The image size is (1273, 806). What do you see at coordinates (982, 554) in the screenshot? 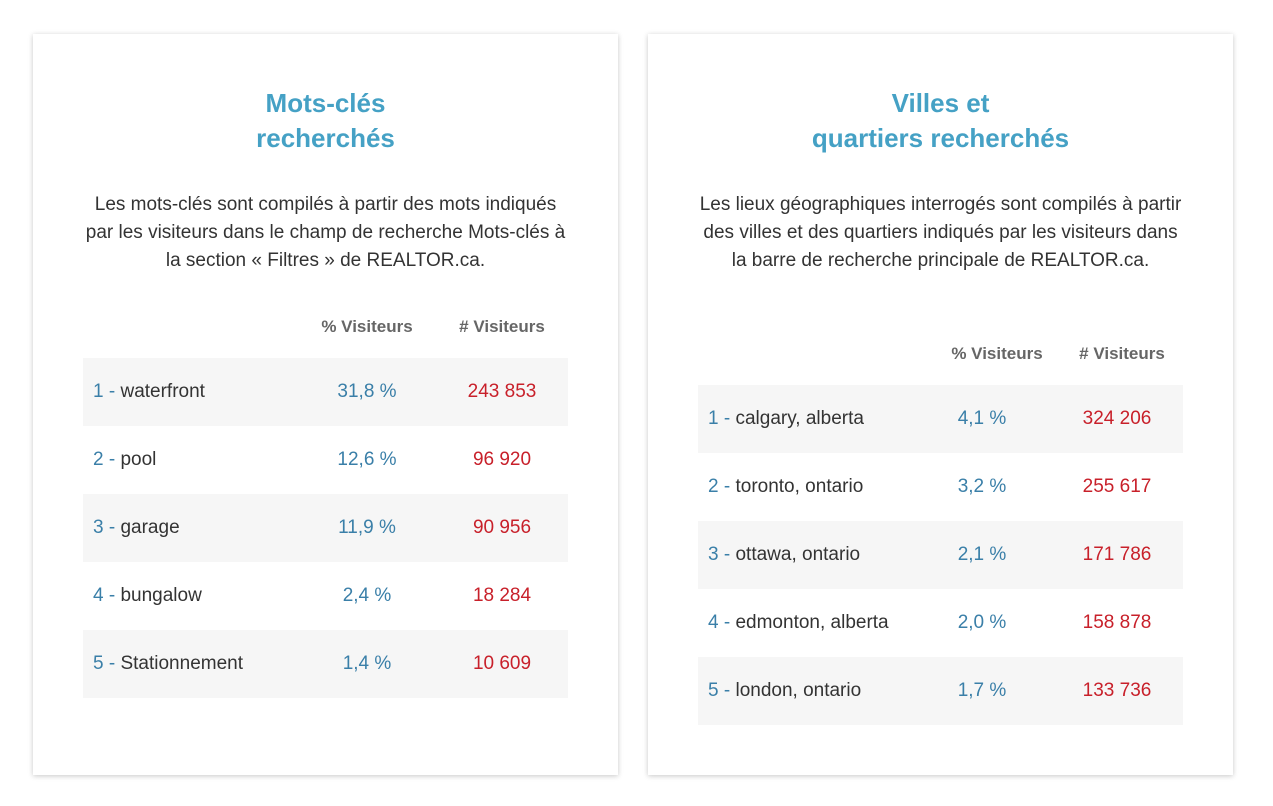
I see `row-percent: 2,1 %` at bounding box center [982, 554].